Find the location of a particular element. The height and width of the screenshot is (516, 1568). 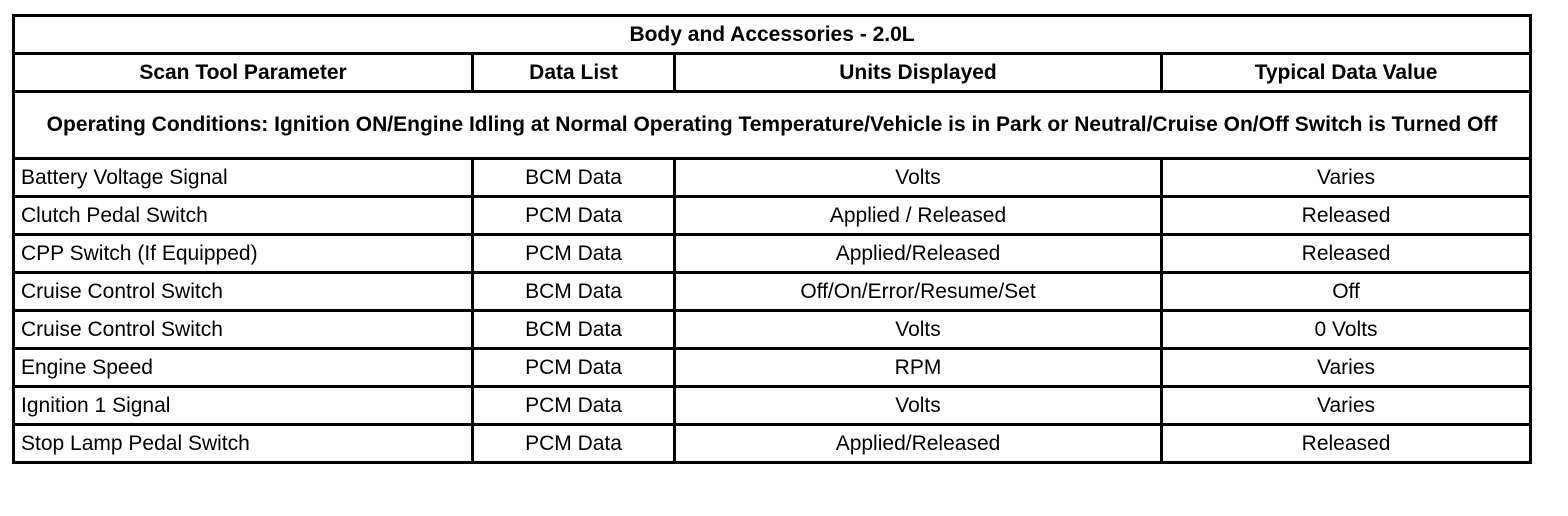

table-title: Body and Accessories - 2.0L is located at coordinates (772, 34).